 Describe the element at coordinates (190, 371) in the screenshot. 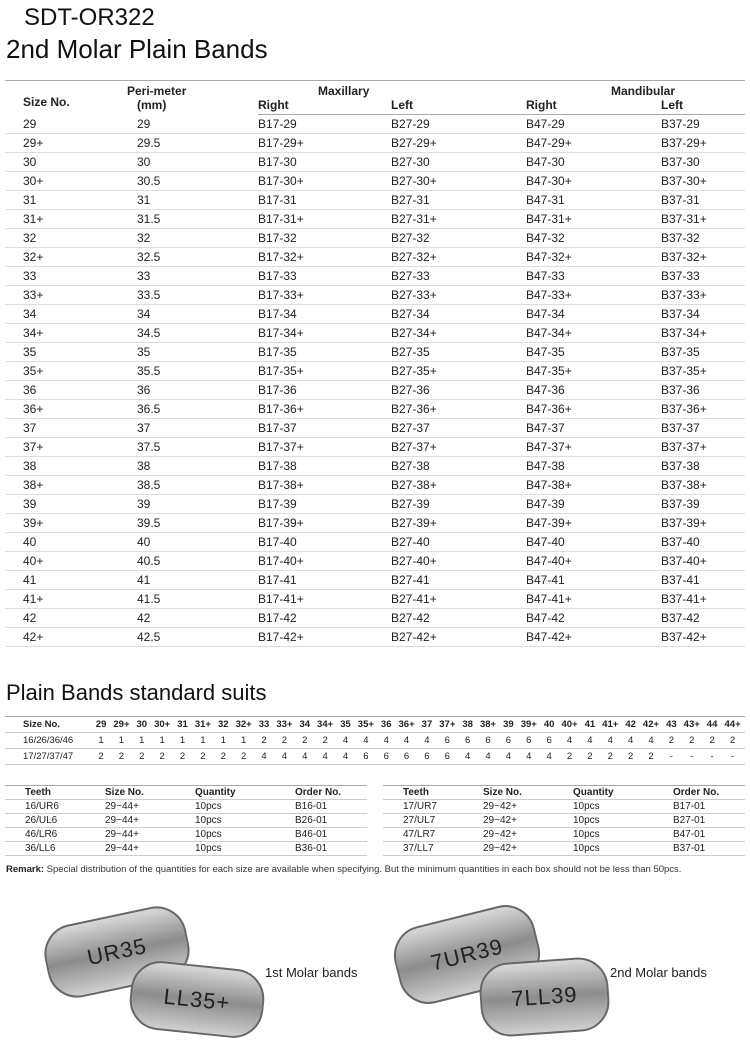

I see `table-cell: 35.5` at that location.